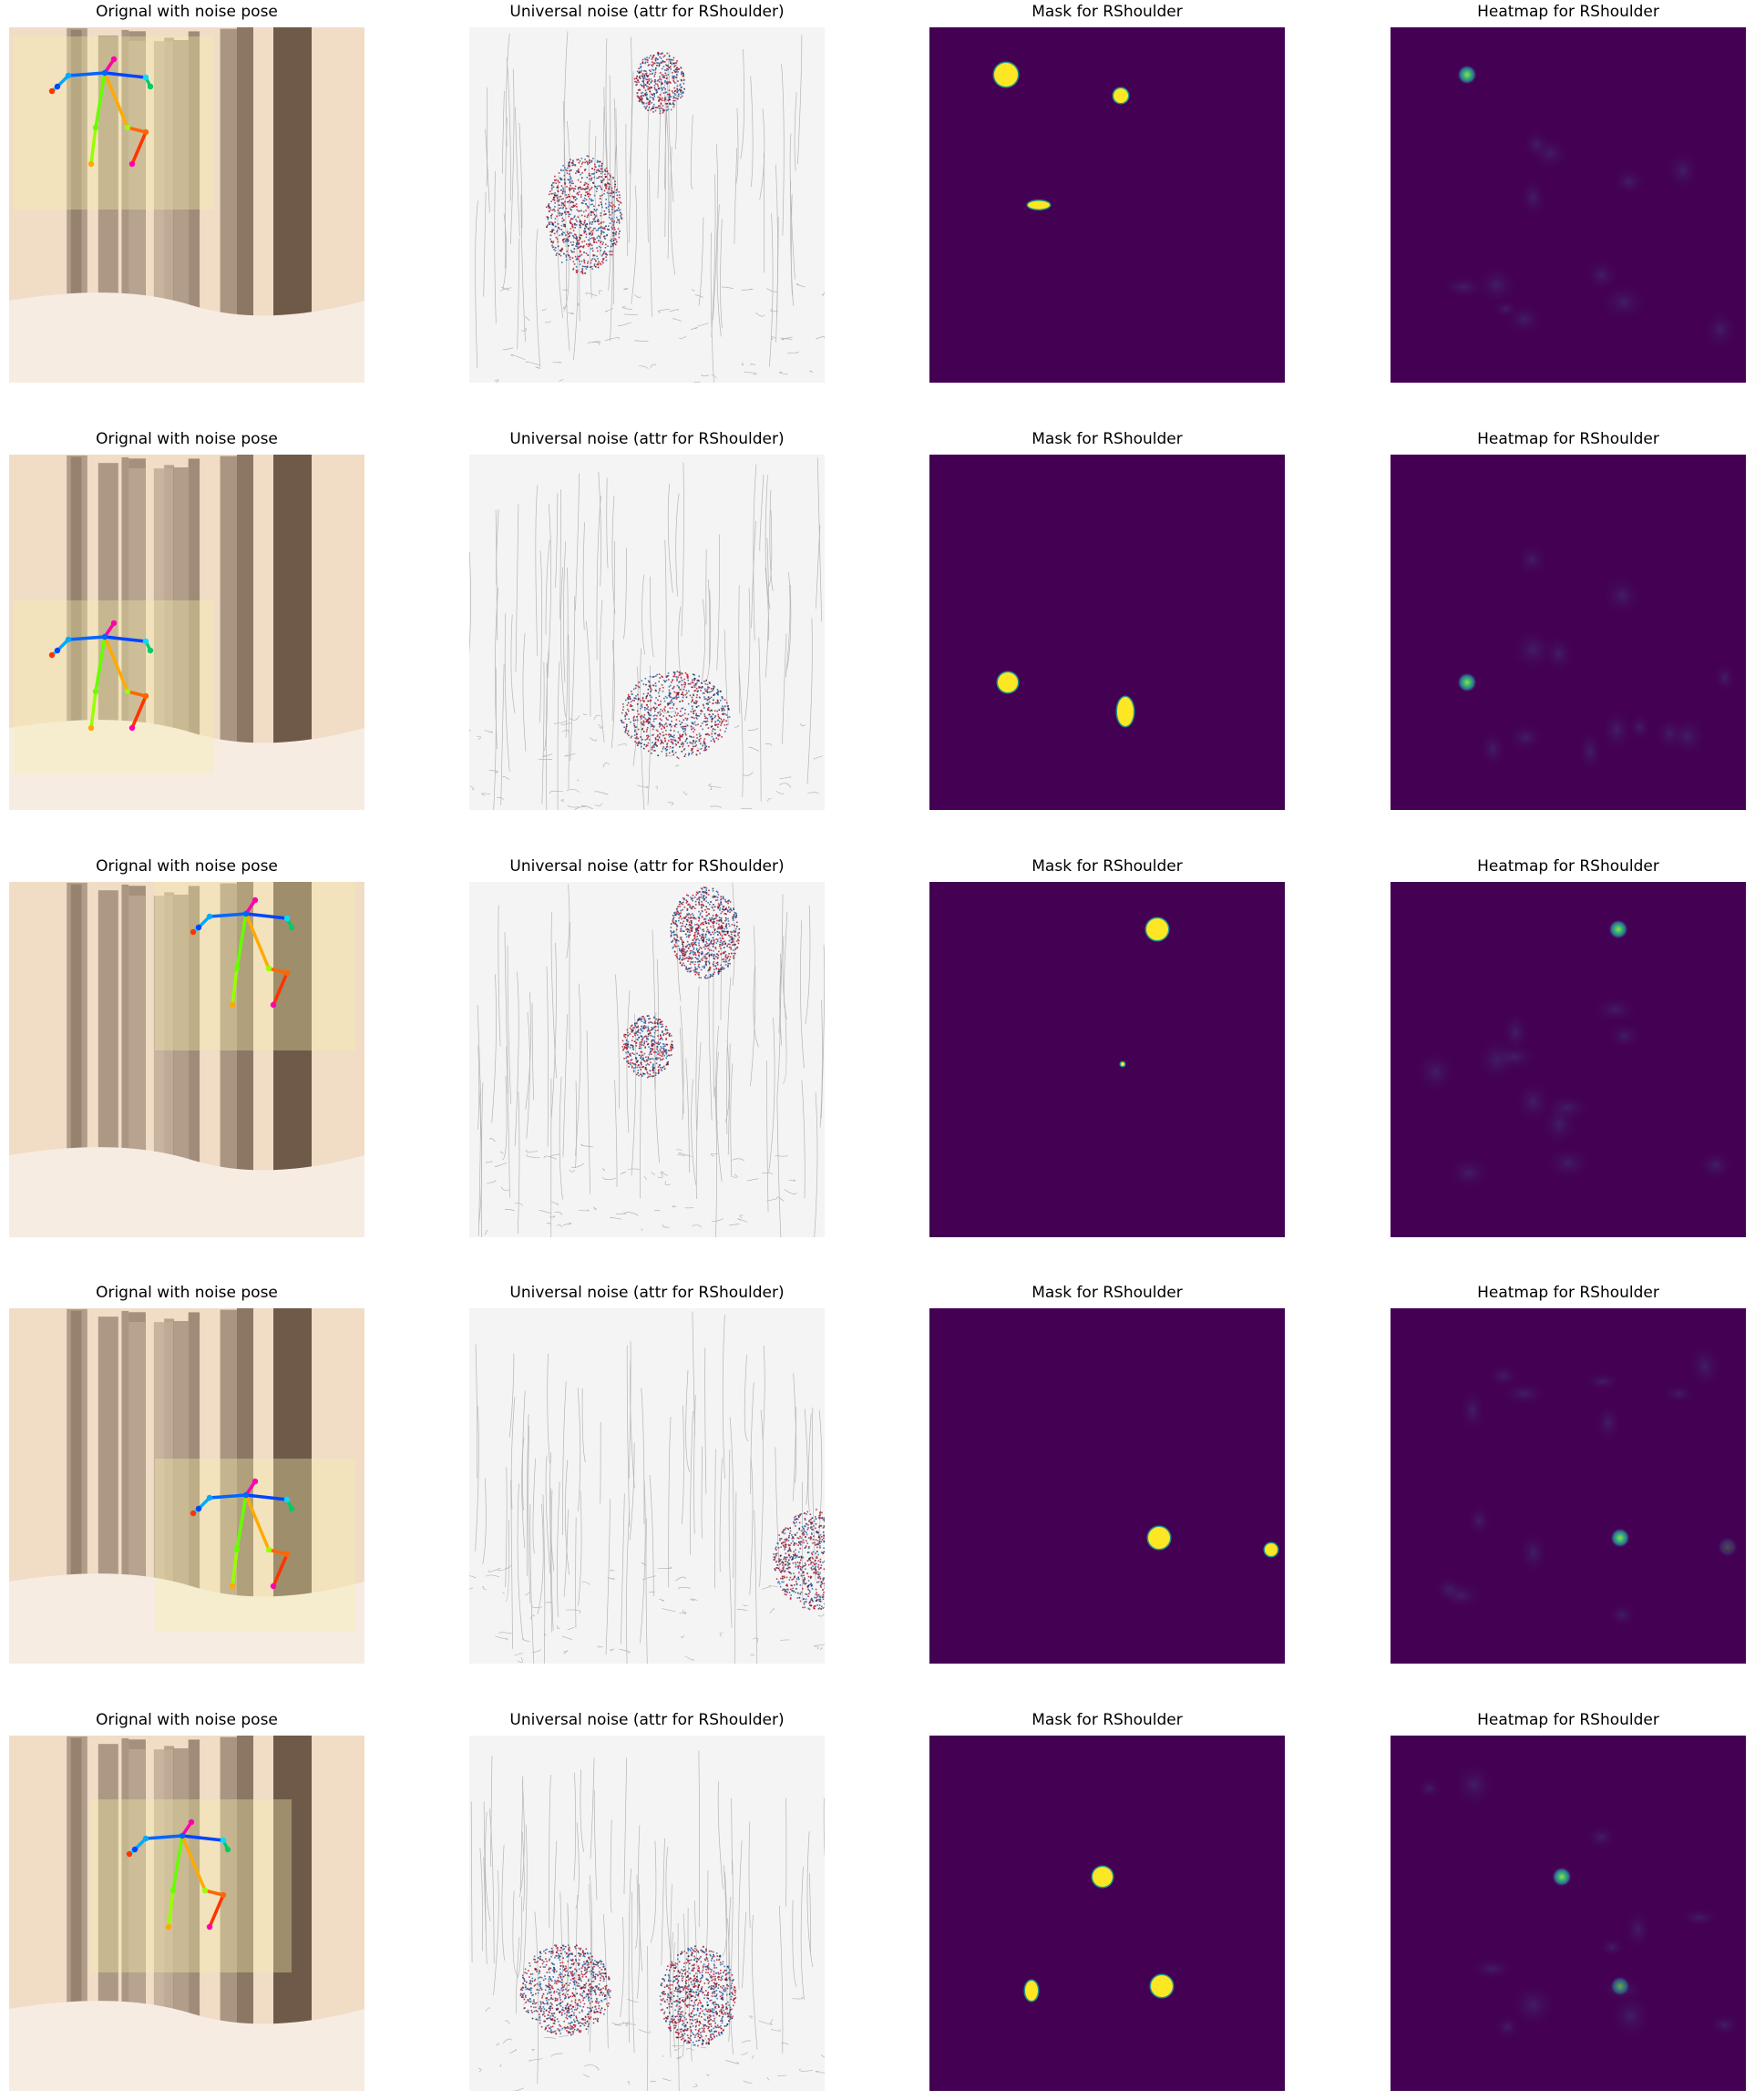 Image resolution: width=1755 pixels, height=2100 pixels. I want to click on panel-noise-row-3: Universal noise (attr for RShoulder), so click(647, 1047).